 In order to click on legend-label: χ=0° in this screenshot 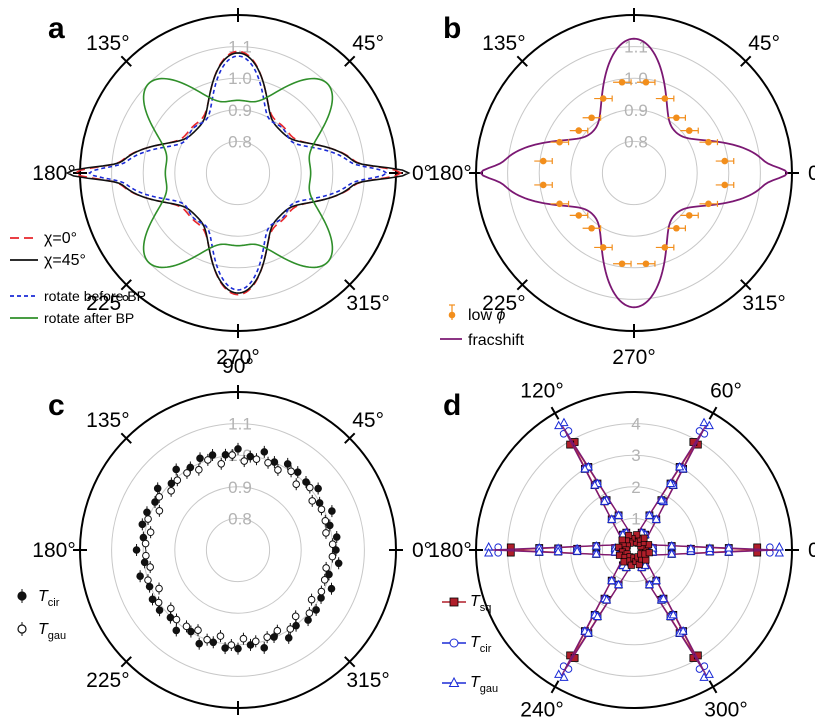, I will do `click(60, 238)`.